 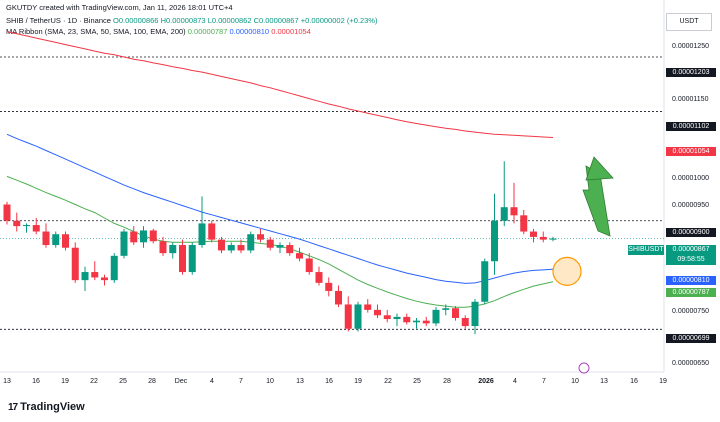 What do you see at coordinates (691, 249) in the screenshot?
I see `last-price: 0.00000867` at bounding box center [691, 249].